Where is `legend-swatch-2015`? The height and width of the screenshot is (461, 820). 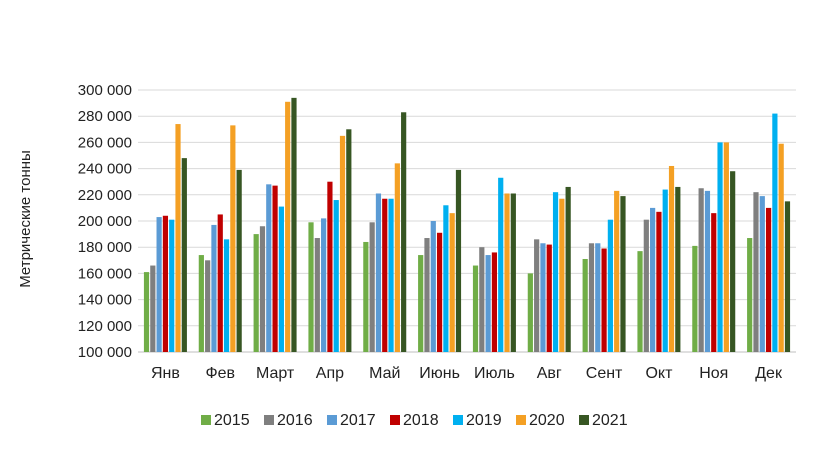 legend-swatch-2015 is located at coordinates (206, 420).